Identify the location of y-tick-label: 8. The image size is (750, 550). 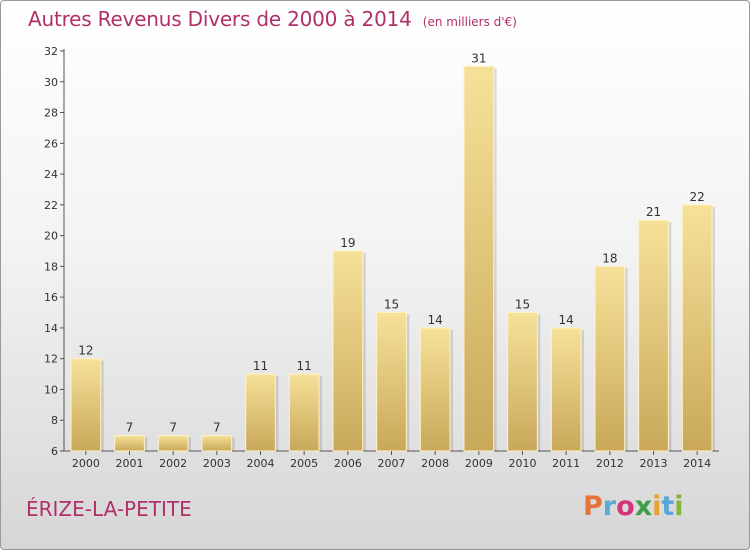
(54, 420).